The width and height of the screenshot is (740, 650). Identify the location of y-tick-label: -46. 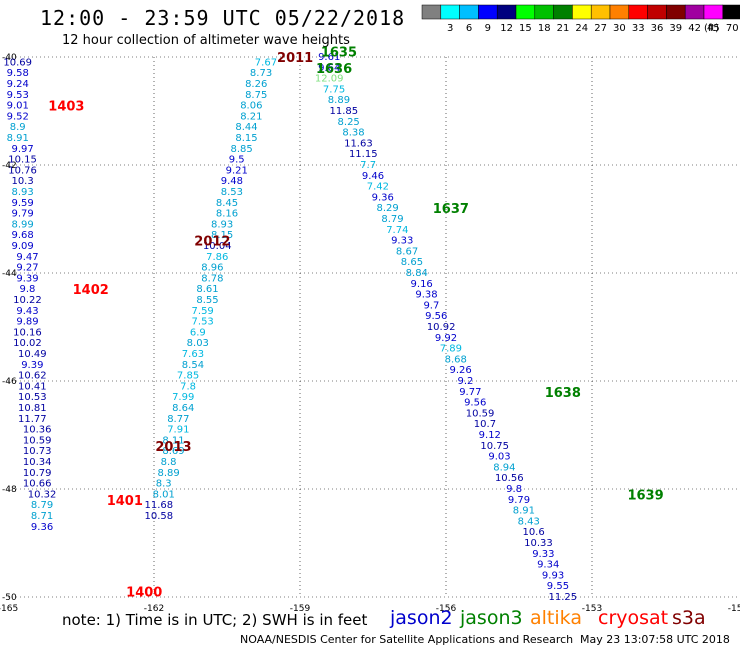
(9, 382).